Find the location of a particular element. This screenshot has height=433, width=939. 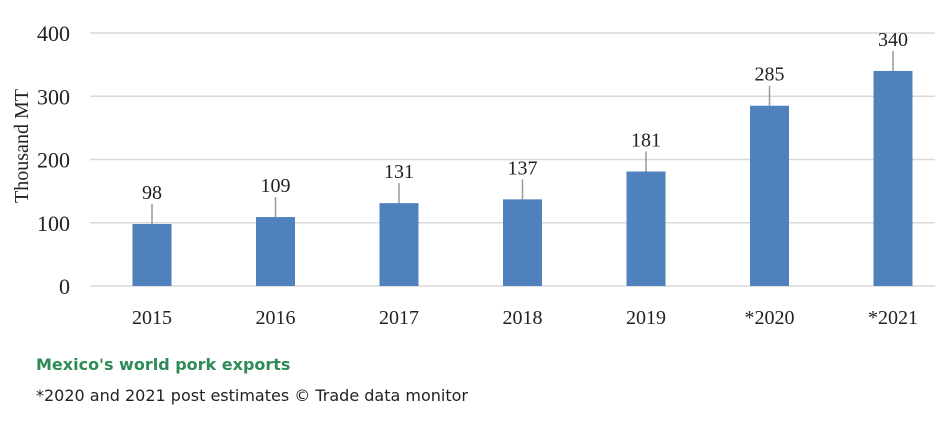

x-tick-label: 2019 is located at coordinates (646, 318).